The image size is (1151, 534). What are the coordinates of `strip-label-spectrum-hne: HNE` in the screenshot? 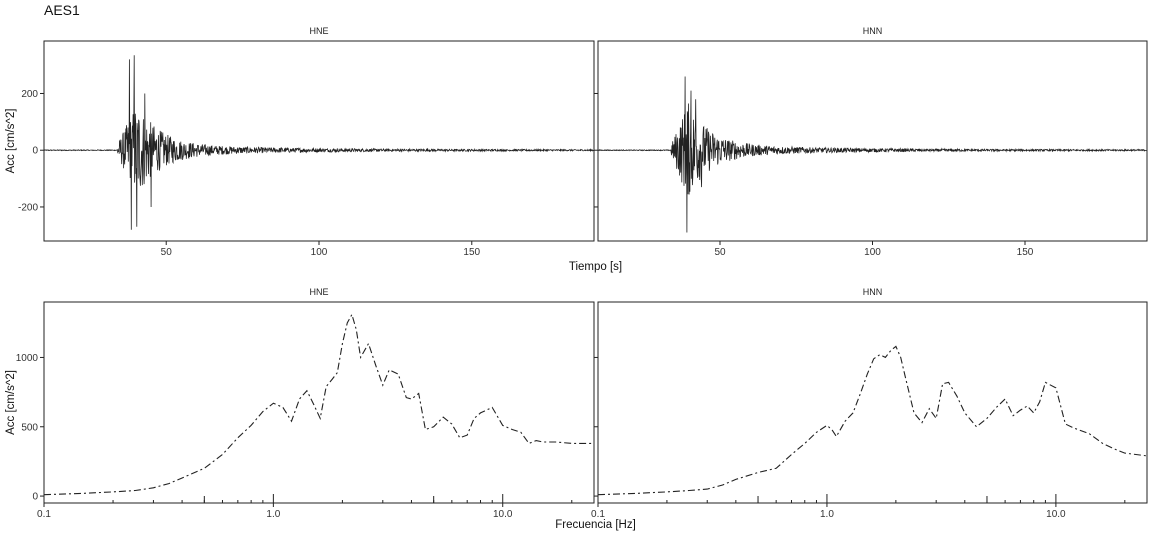 It's located at (318, 292).